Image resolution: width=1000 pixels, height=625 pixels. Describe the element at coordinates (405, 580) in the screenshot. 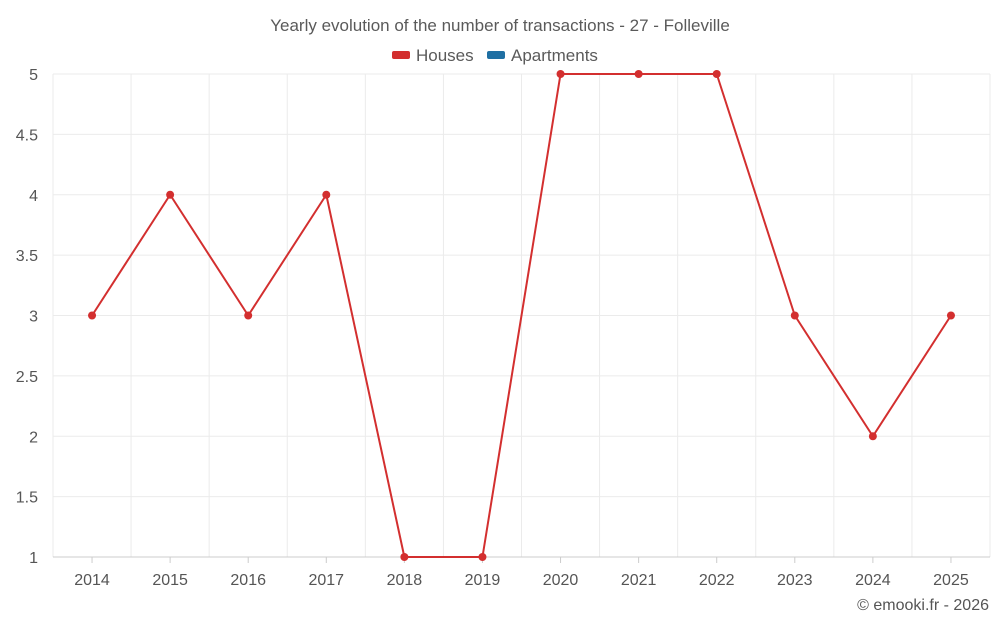

I see `x-tick-label: 2018` at that location.